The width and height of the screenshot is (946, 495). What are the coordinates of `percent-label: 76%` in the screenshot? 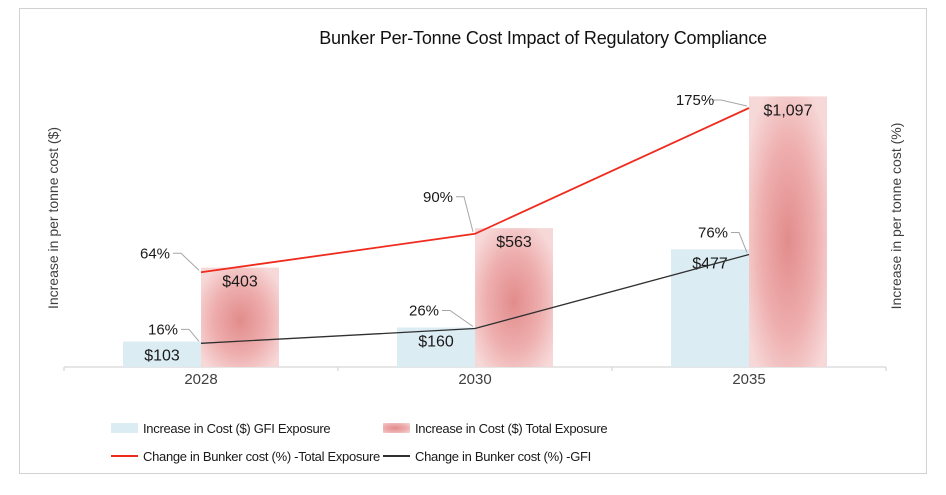 It's located at (713, 233).